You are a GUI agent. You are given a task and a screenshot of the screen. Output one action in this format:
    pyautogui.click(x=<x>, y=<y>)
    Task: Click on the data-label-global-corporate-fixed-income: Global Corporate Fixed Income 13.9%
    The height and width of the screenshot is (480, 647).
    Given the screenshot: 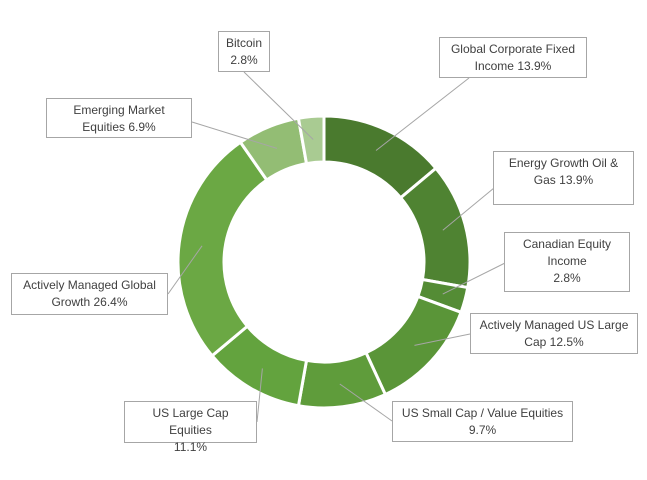 What is the action you would take?
    pyautogui.click(x=513, y=57)
    